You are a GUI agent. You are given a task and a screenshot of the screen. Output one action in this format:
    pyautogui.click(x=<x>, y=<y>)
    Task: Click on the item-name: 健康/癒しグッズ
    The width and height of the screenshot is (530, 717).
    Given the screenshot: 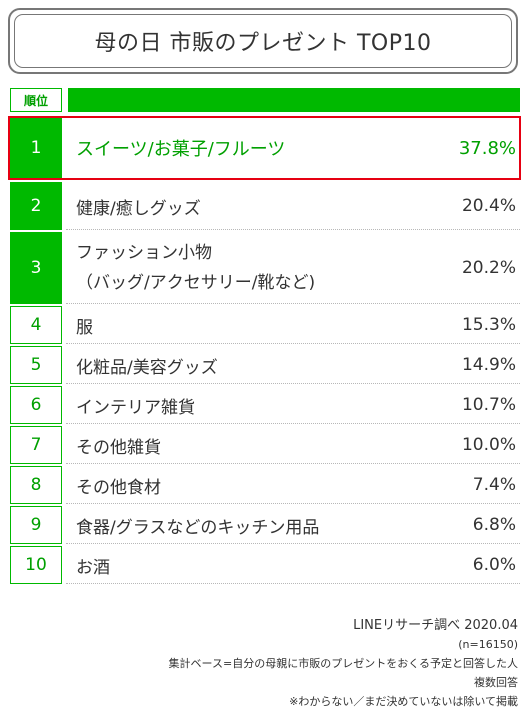 What is the action you would take?
    pyautogui.click(x=138, y=208)
    